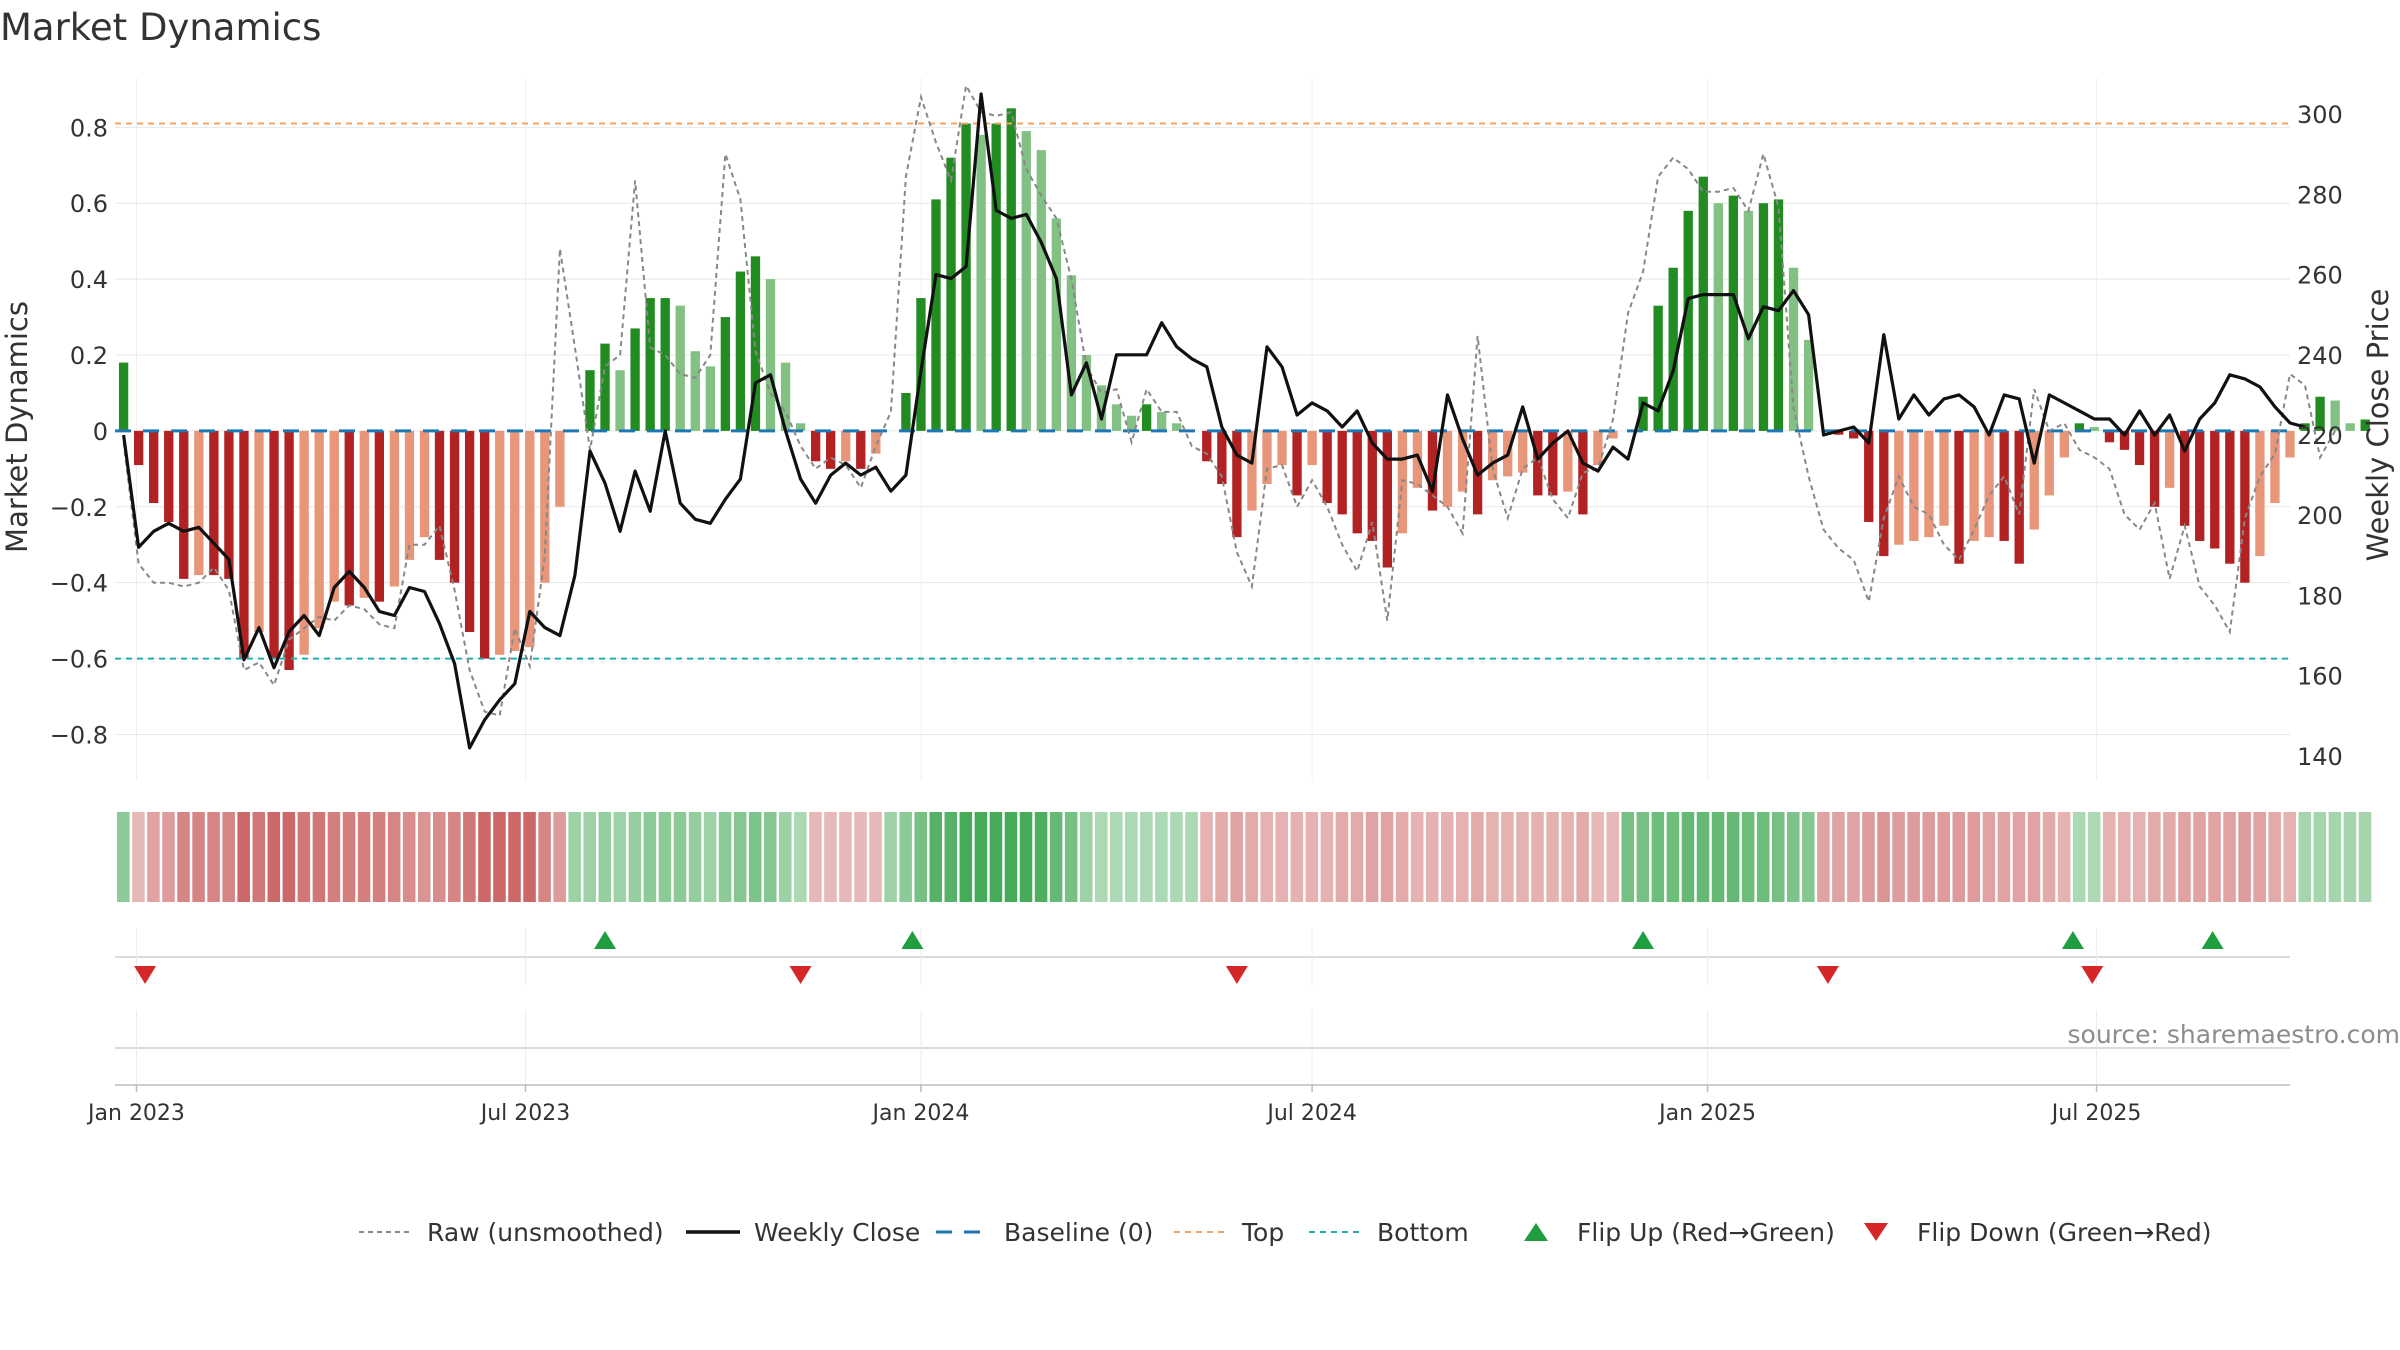  I want to click on y-right-tick-label: 260, so click(2320, 276).